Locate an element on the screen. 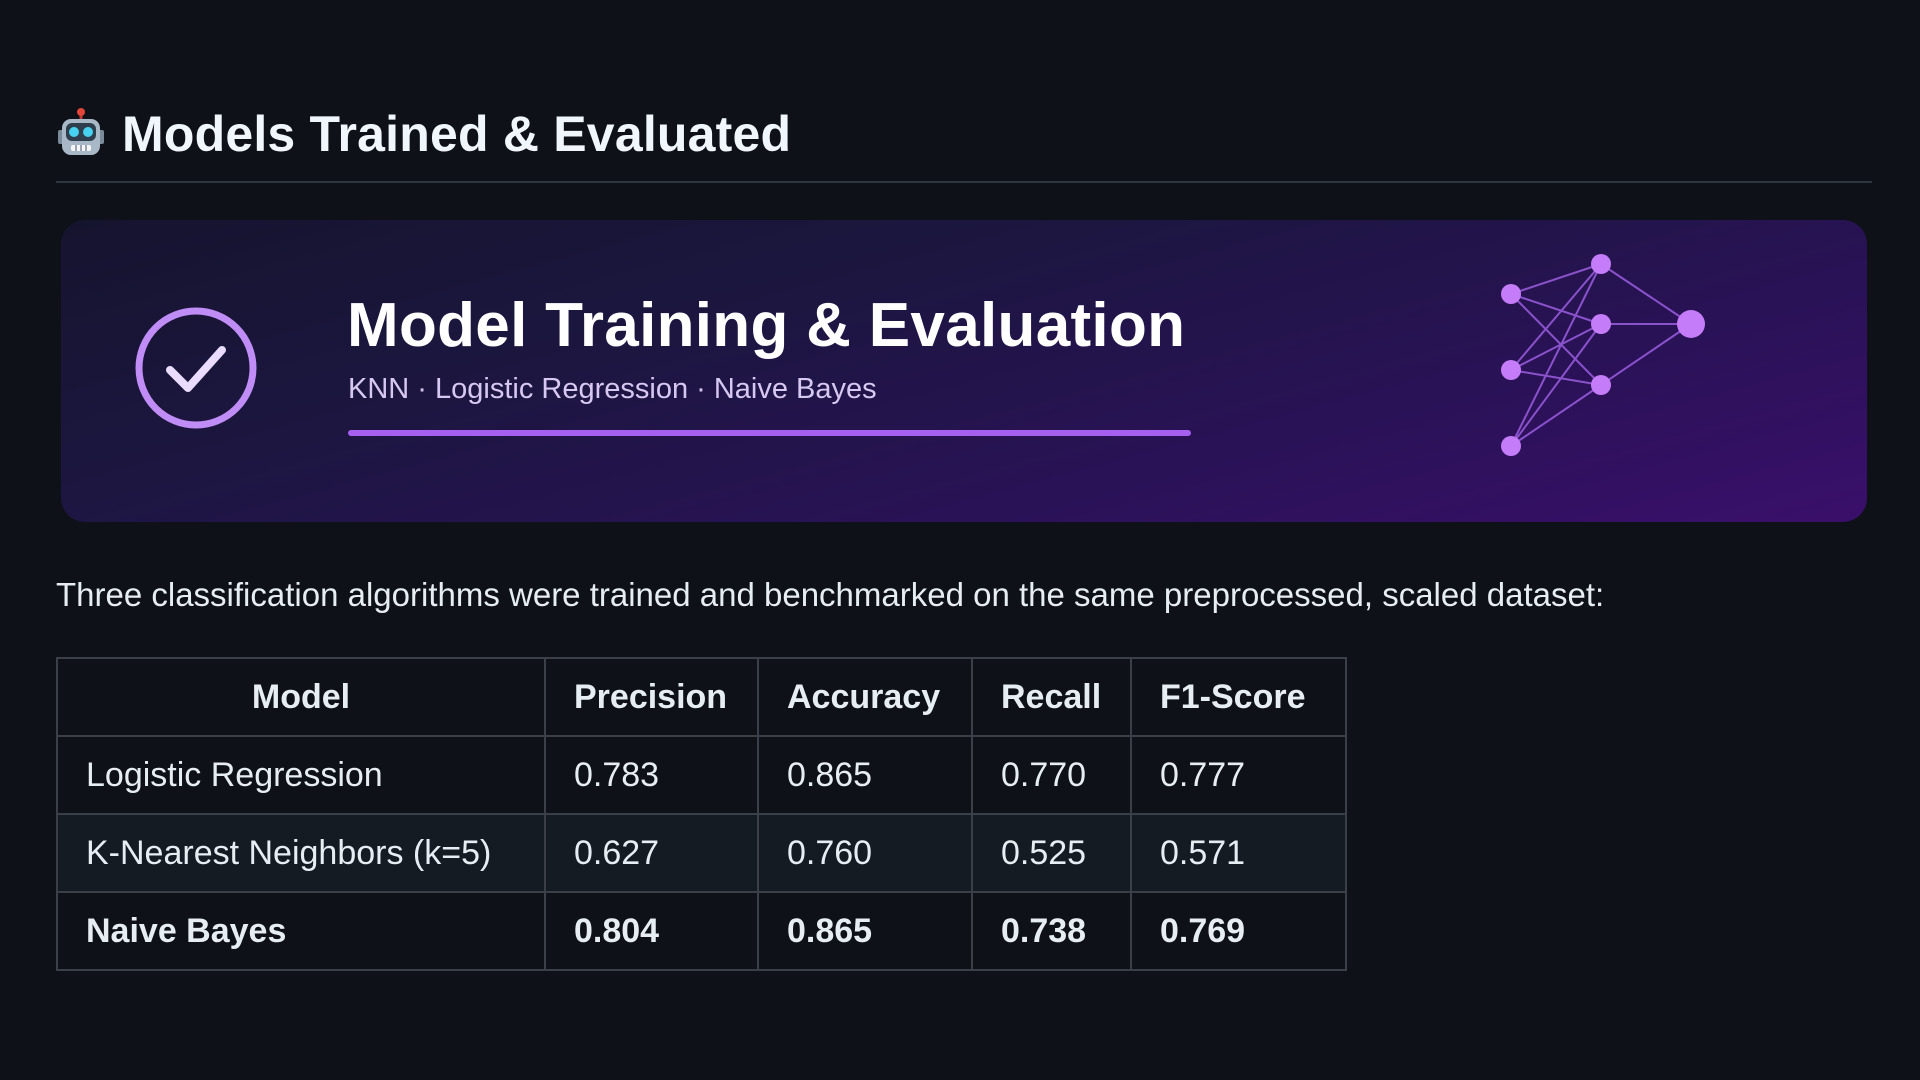  section-heading: Models Trained & Evaluated is located at coordinates (423, 134).